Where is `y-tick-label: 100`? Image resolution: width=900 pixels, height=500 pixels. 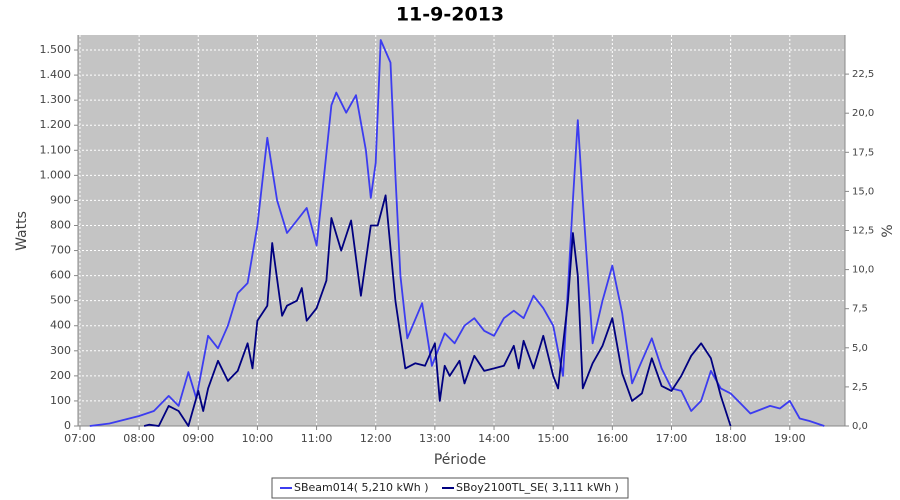
y-tick-label: 100 is located at coordinates (60, 400).